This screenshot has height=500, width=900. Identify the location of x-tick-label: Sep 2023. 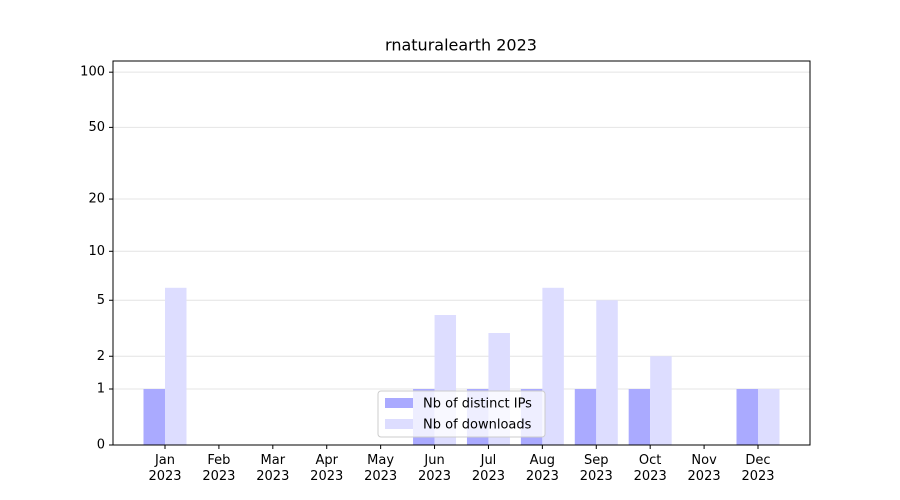
(596, 468).